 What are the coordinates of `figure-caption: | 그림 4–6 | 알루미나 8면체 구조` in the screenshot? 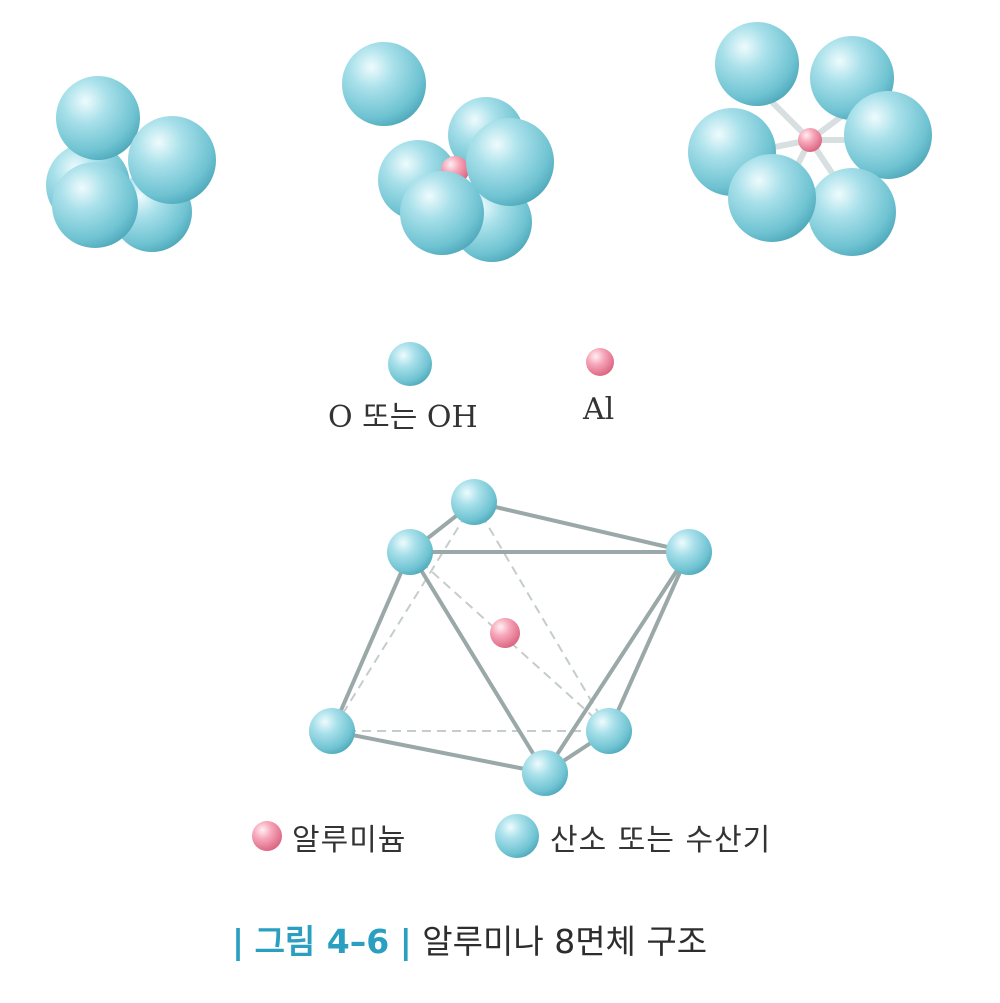 It's located at (469, 939).